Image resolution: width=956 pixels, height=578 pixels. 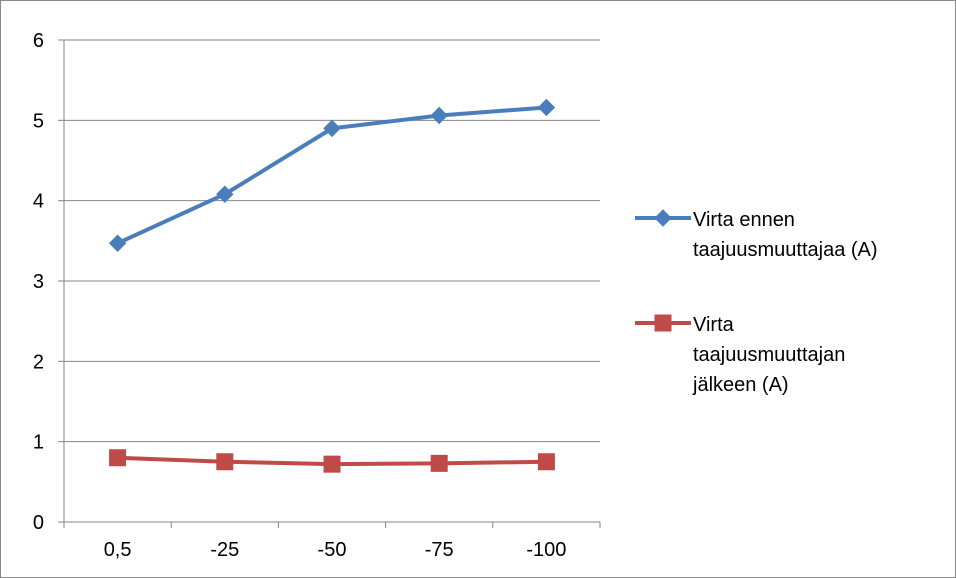 I want to click on x-tick-label: -100, so click(x=546, y=550).